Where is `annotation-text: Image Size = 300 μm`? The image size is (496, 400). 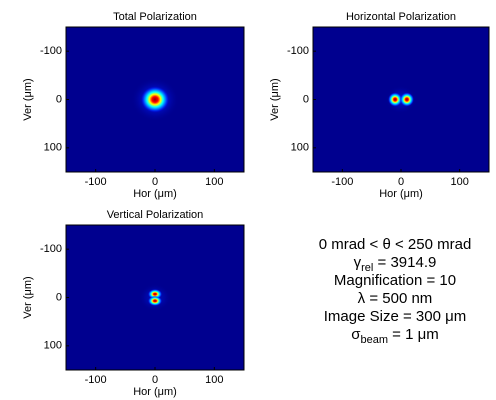 annotation-text: Image Size = 300 μm is located at coordinates (395, 316).